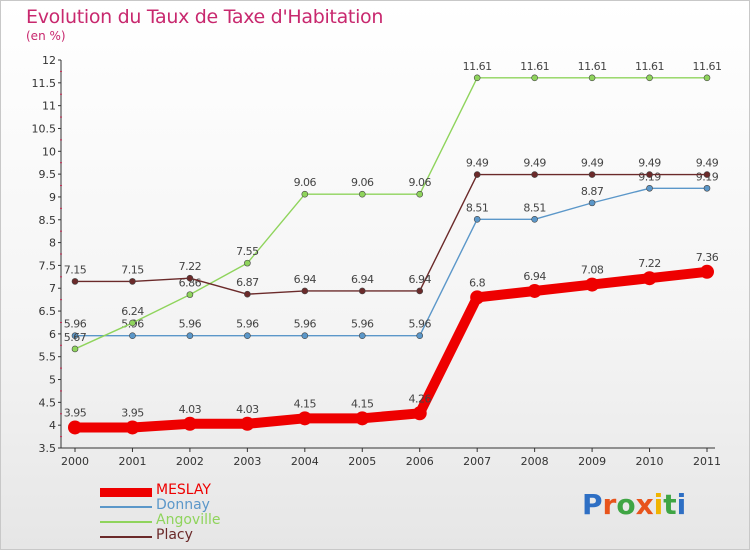 This screenshot has width=750, height=550. I want to click on legend-label: Angoville, so click(188, 520).